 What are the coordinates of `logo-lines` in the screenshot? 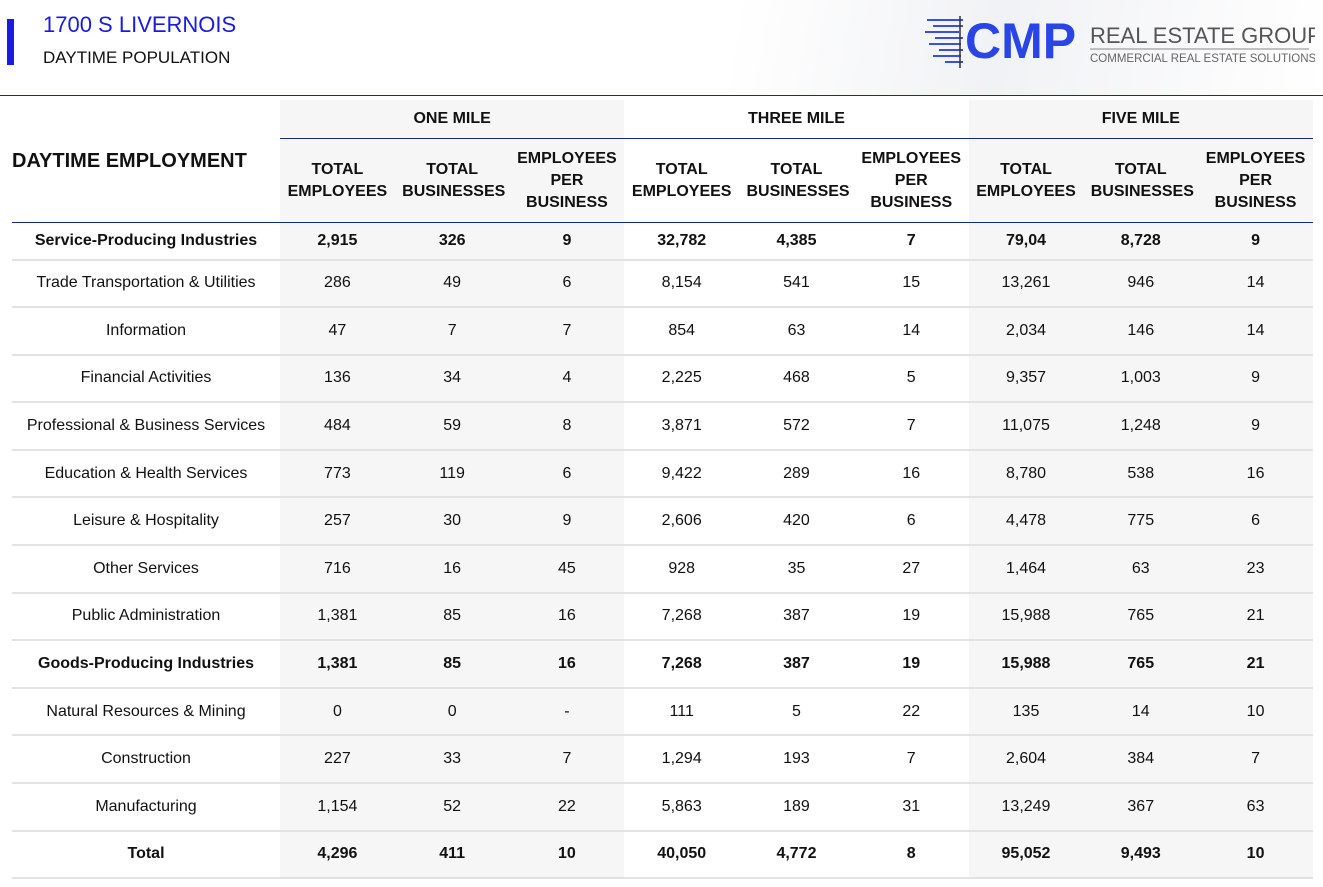 It's located at (944, 42).